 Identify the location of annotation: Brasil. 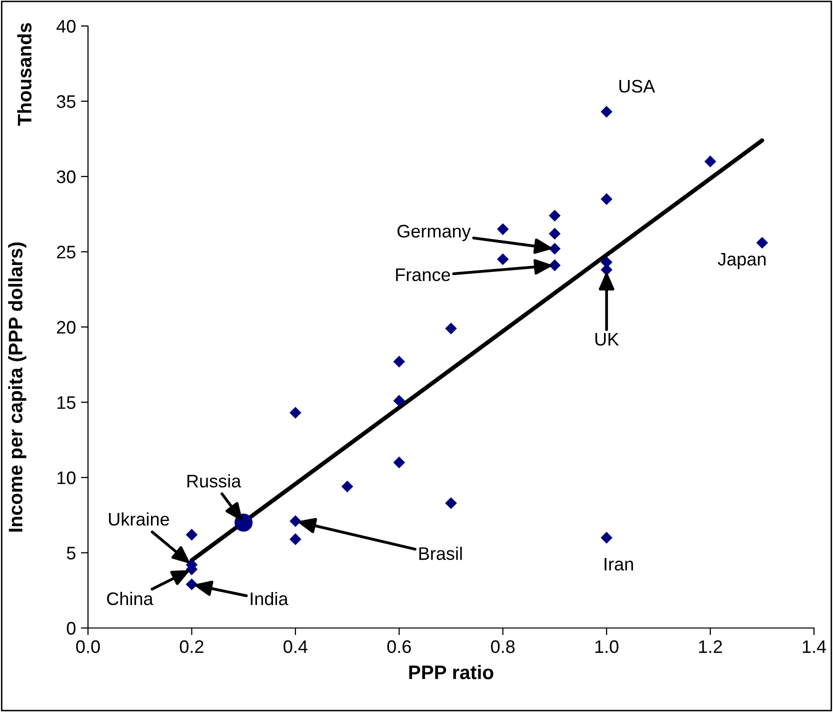
(440, 553).